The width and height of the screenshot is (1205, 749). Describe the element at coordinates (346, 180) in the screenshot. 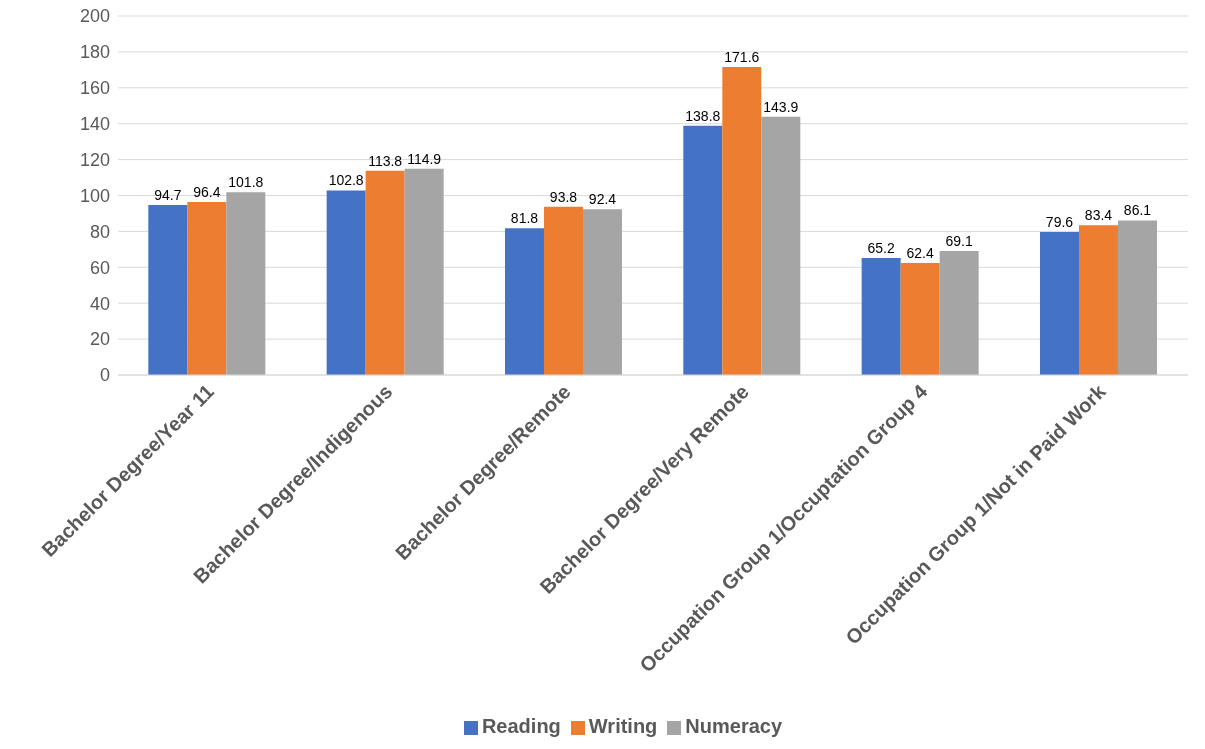

I see `data-label: 102.8` at that location.